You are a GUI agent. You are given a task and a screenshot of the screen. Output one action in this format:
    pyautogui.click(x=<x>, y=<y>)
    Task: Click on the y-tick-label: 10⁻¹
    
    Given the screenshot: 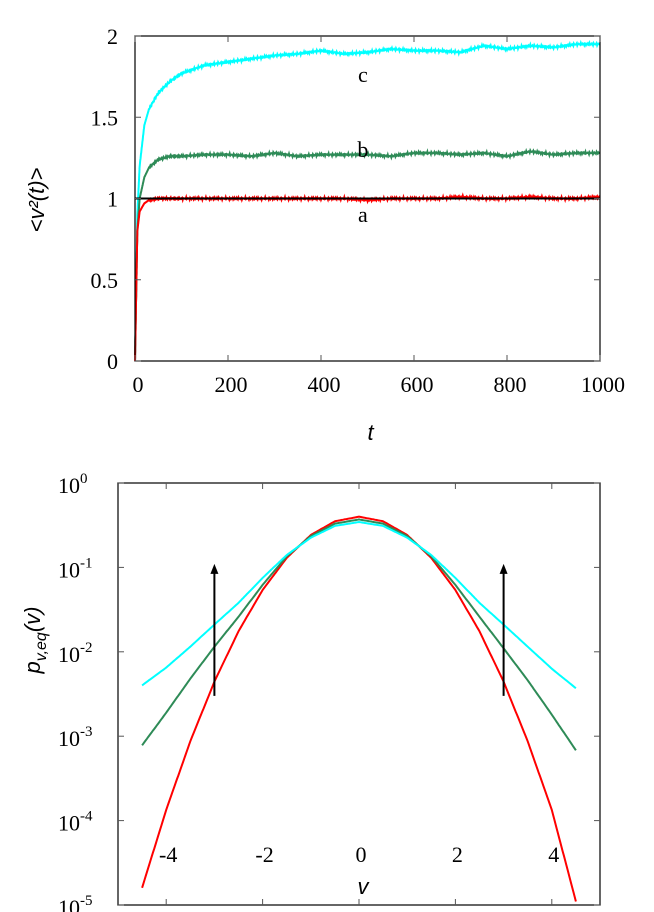 What is the action you would take?
    pyautogui.click(x=75, y=568)
    